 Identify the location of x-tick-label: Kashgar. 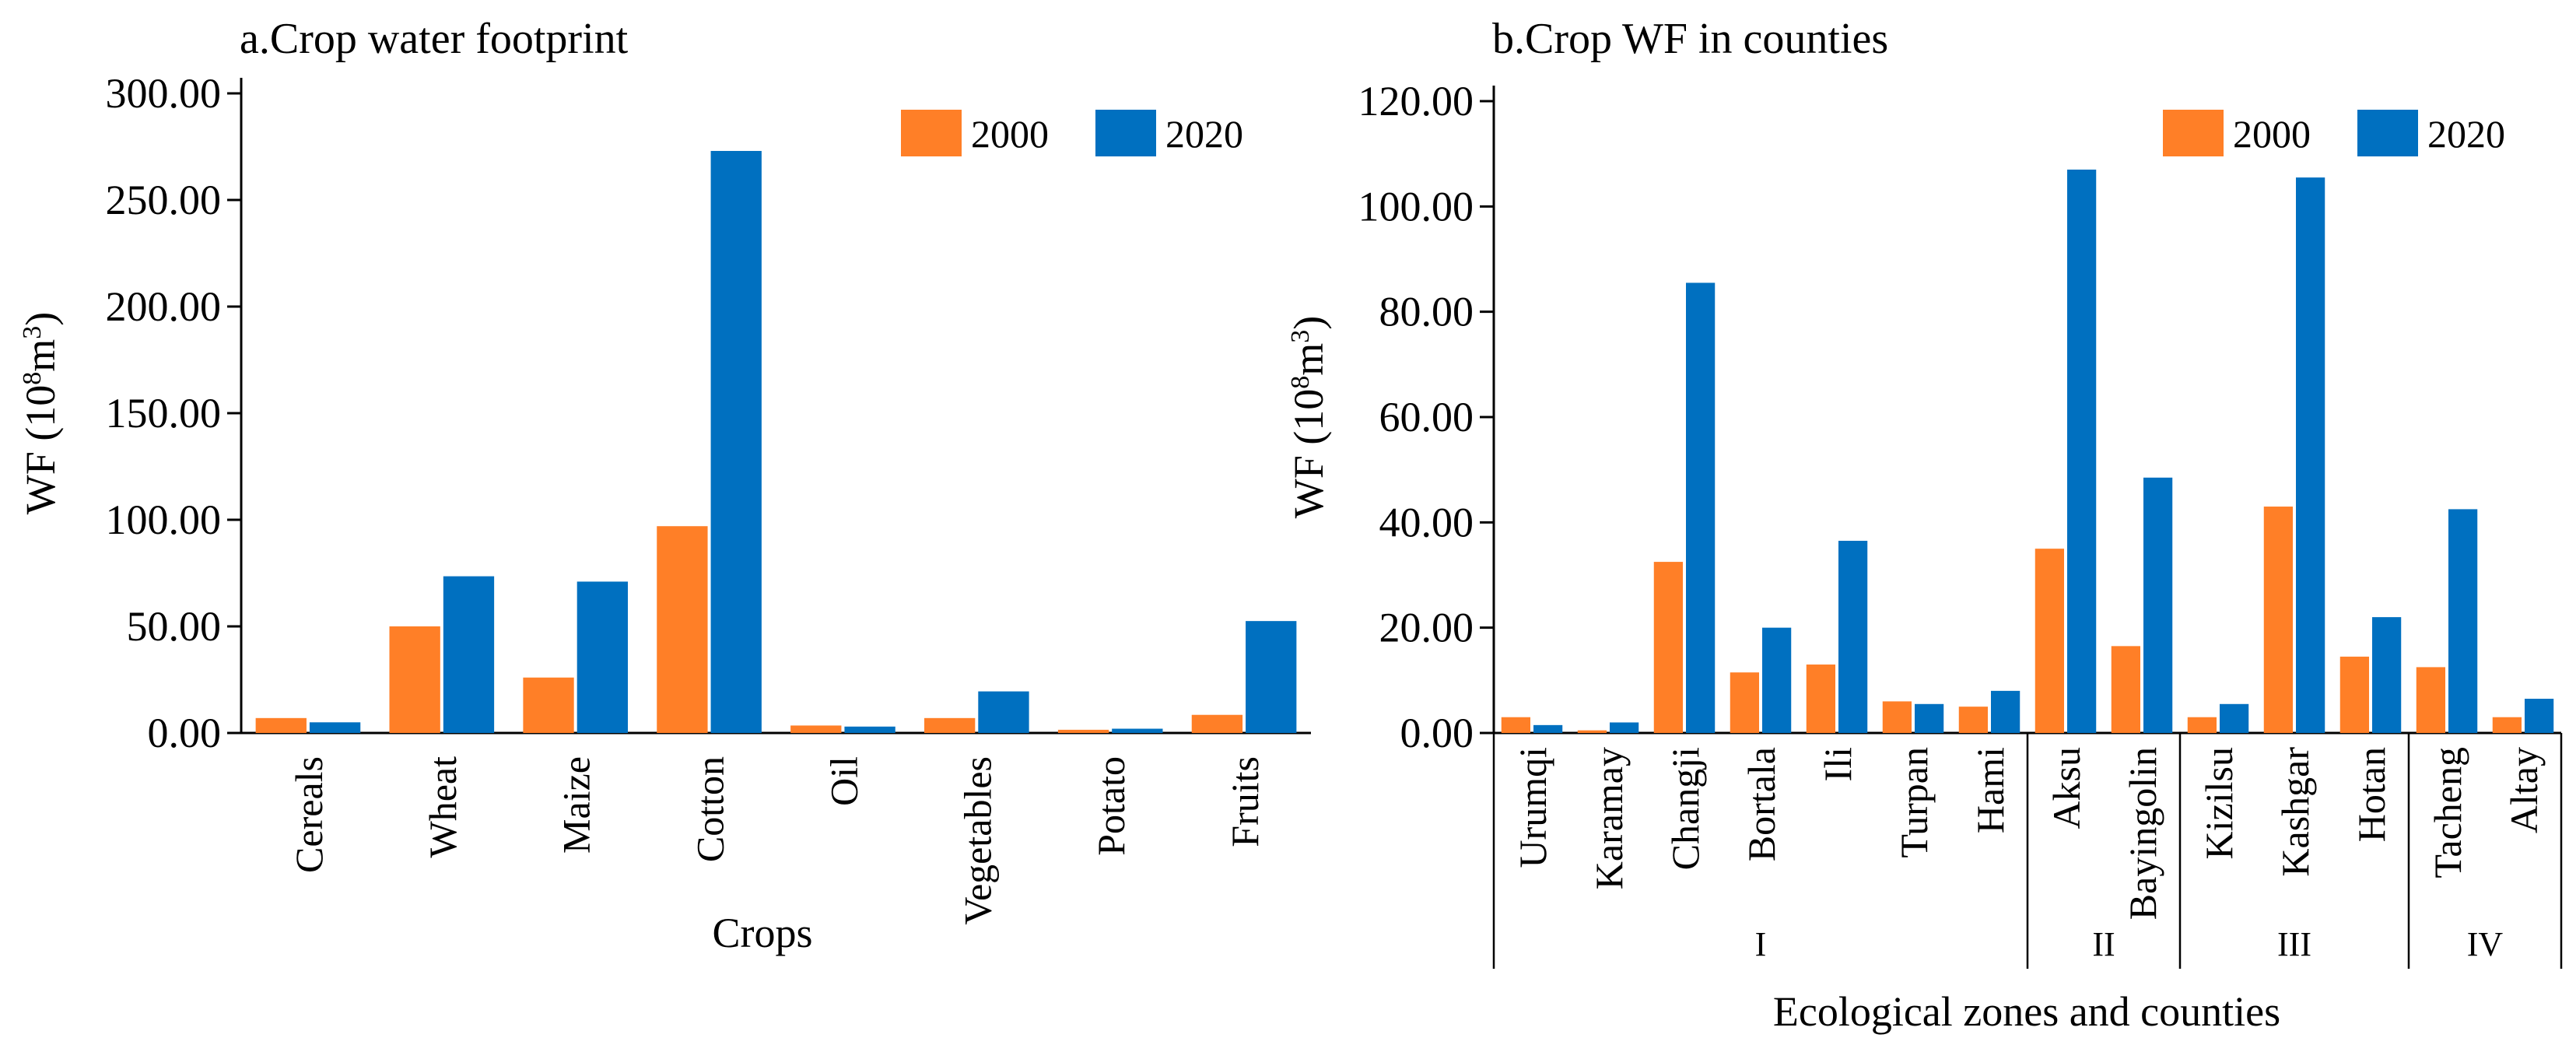
(2295, 812).